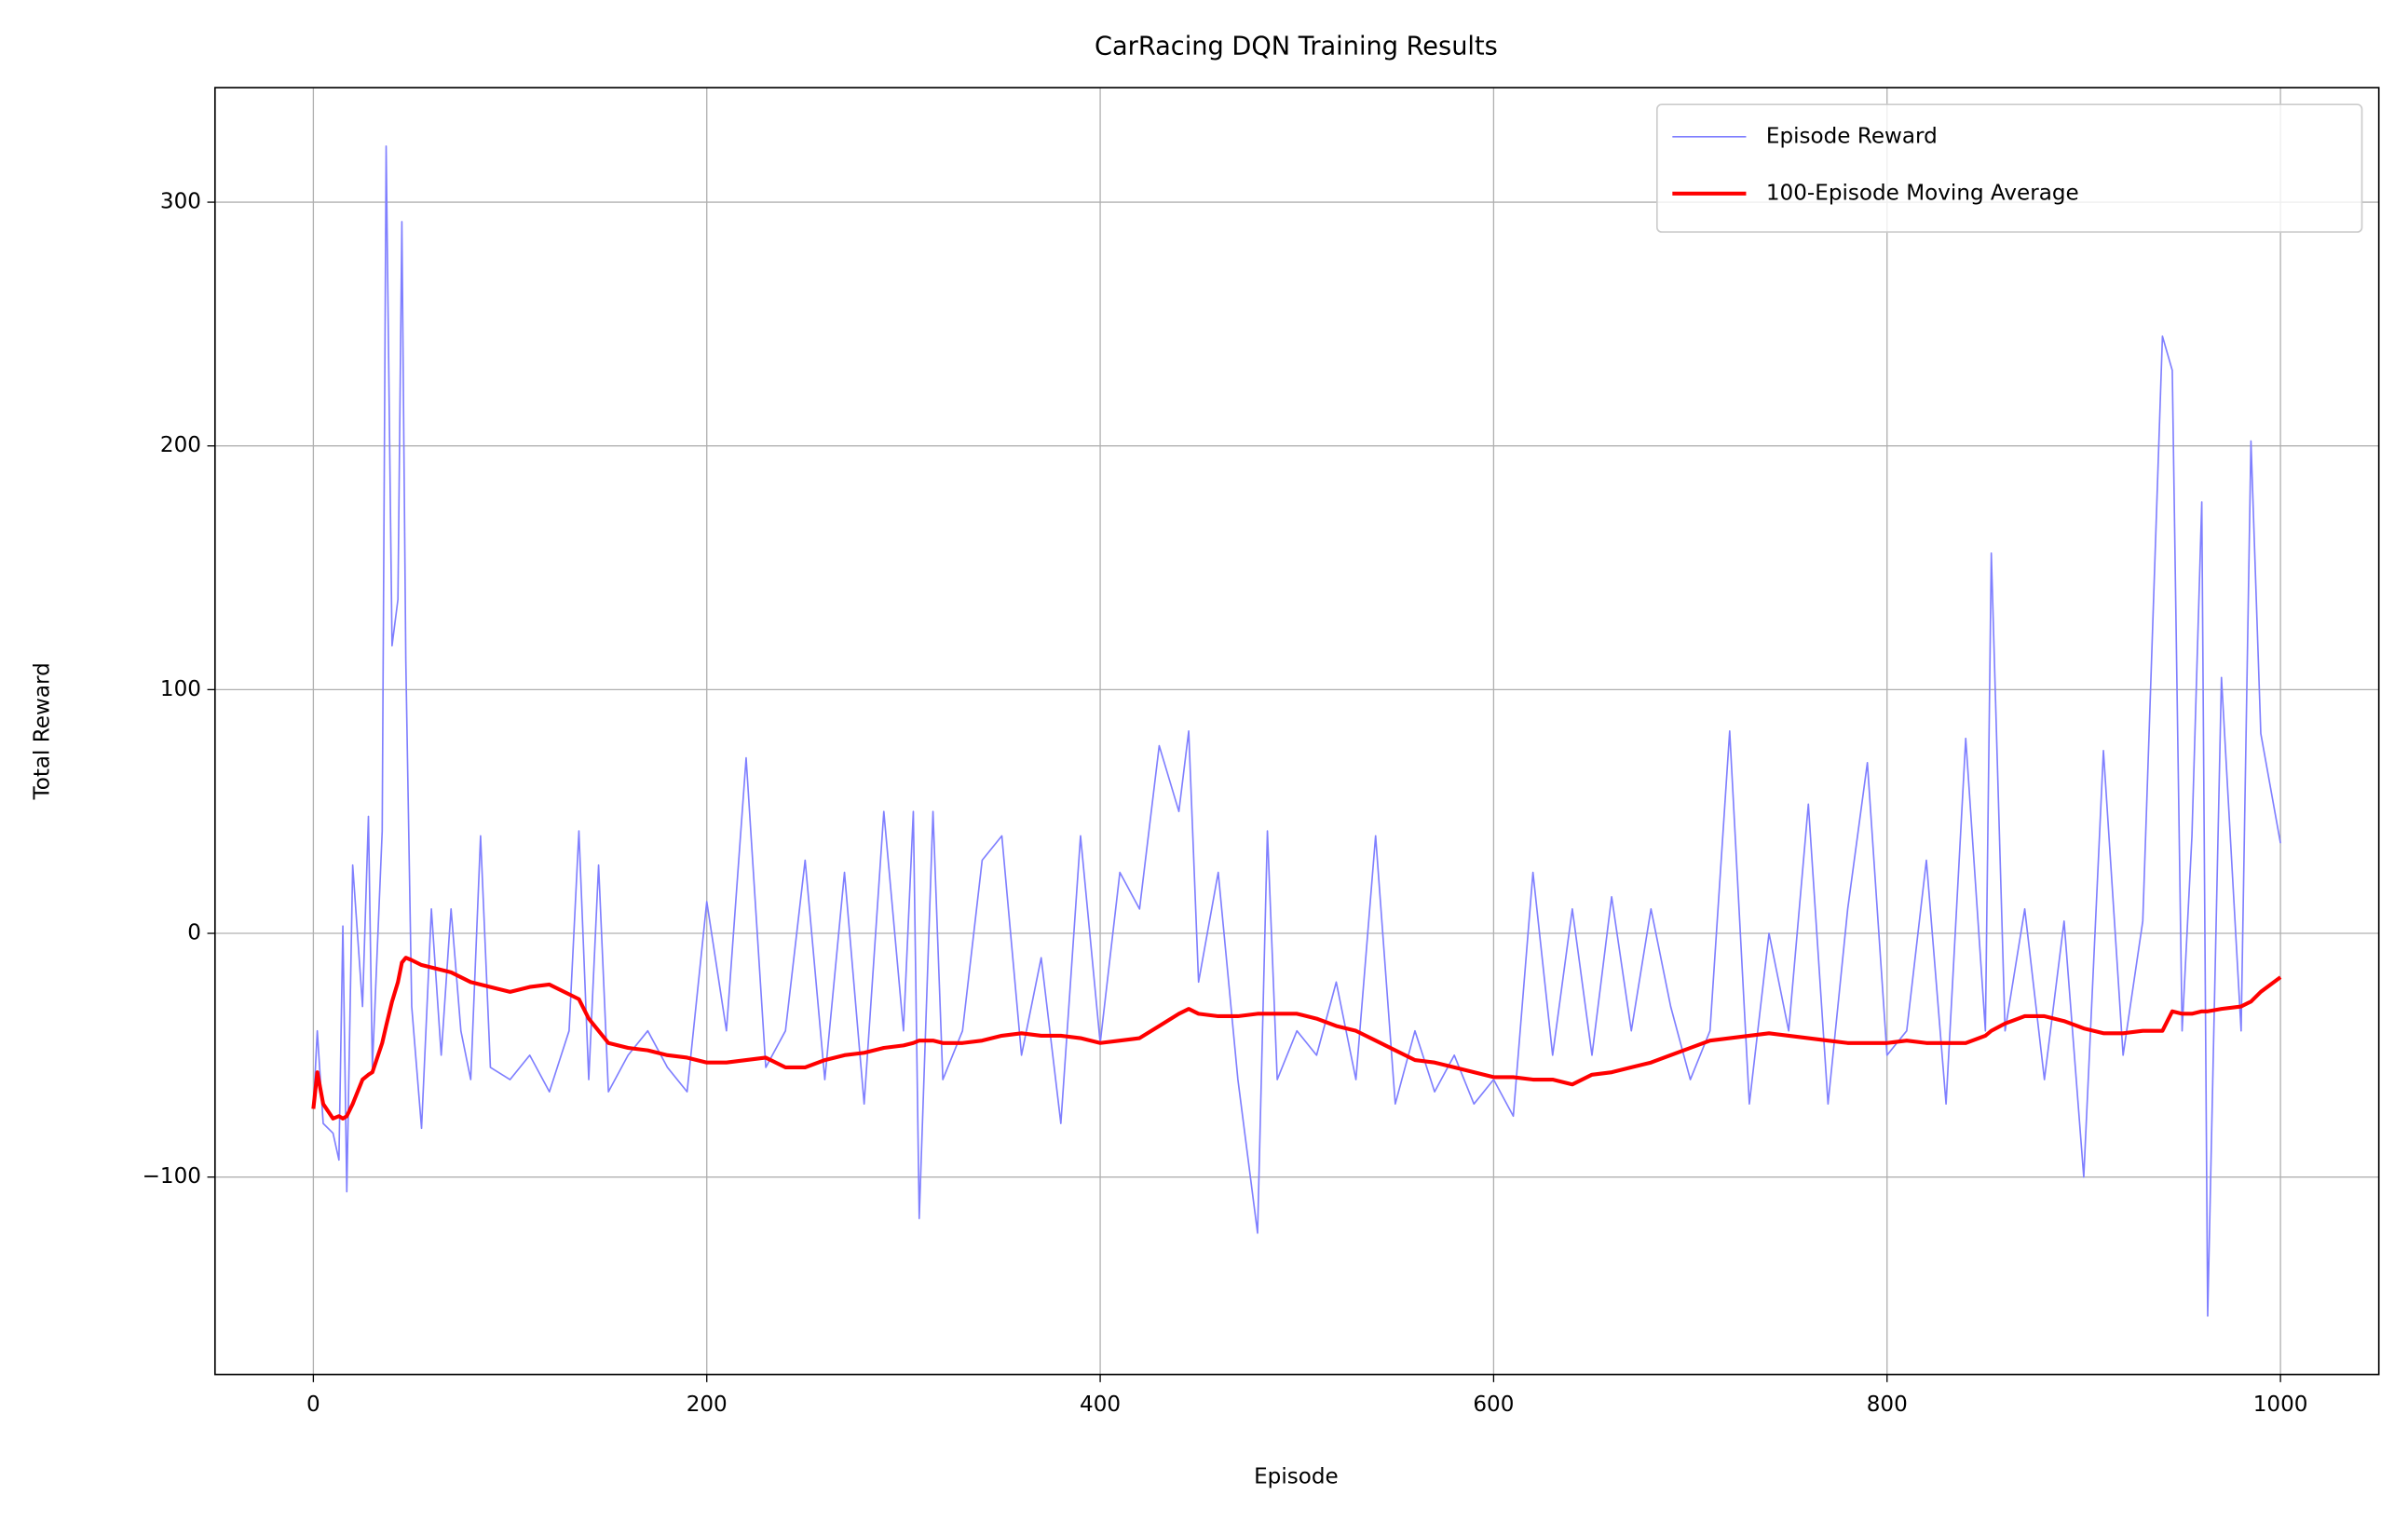 This screenshot has width=2408, height=1522. Describe the element at coordinates (313, 1405) in the screenshot. I see `x-tick-label: 0` at that location.